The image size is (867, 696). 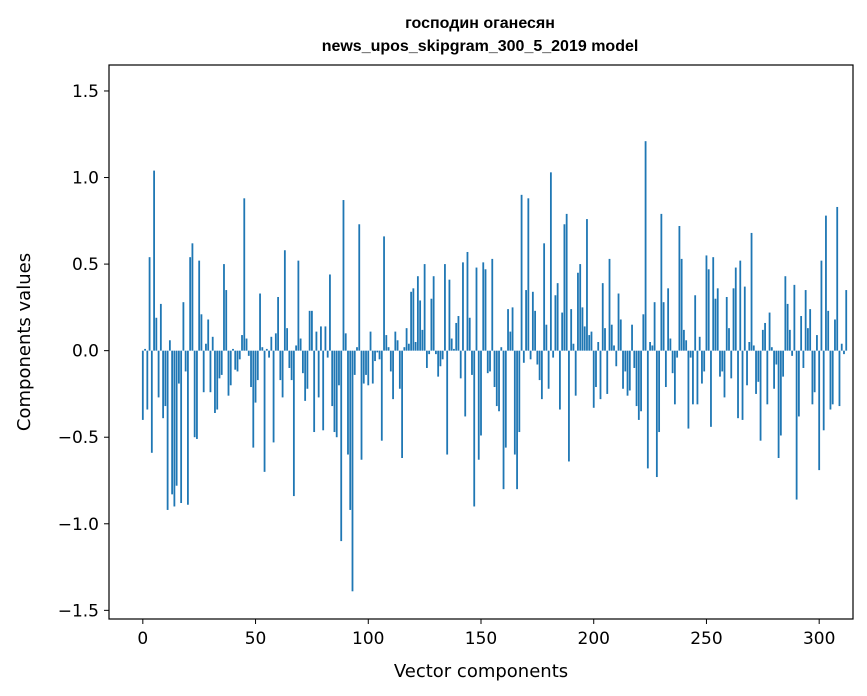 I want to click on y-axis-label: Components values, so click(x=24, y=342).